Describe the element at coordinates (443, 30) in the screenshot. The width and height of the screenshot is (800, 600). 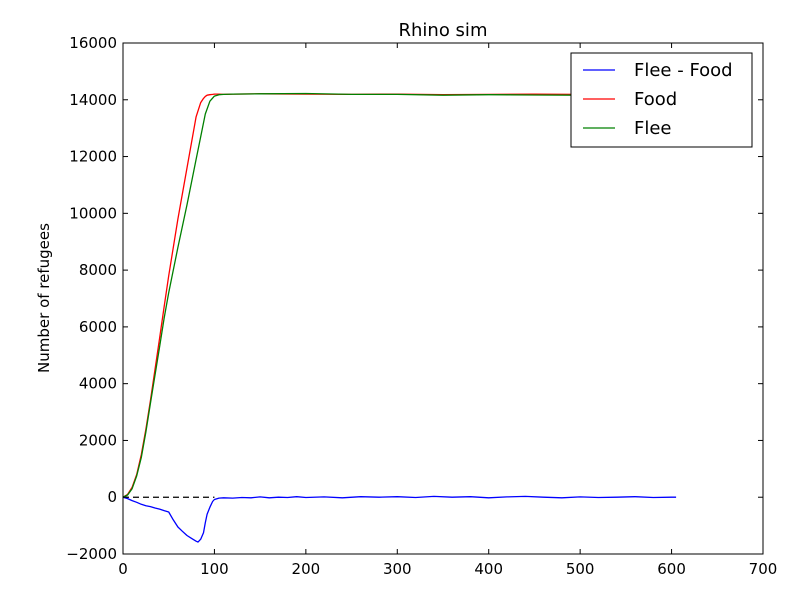
I see `chart-title: Rhino sim` at that location.